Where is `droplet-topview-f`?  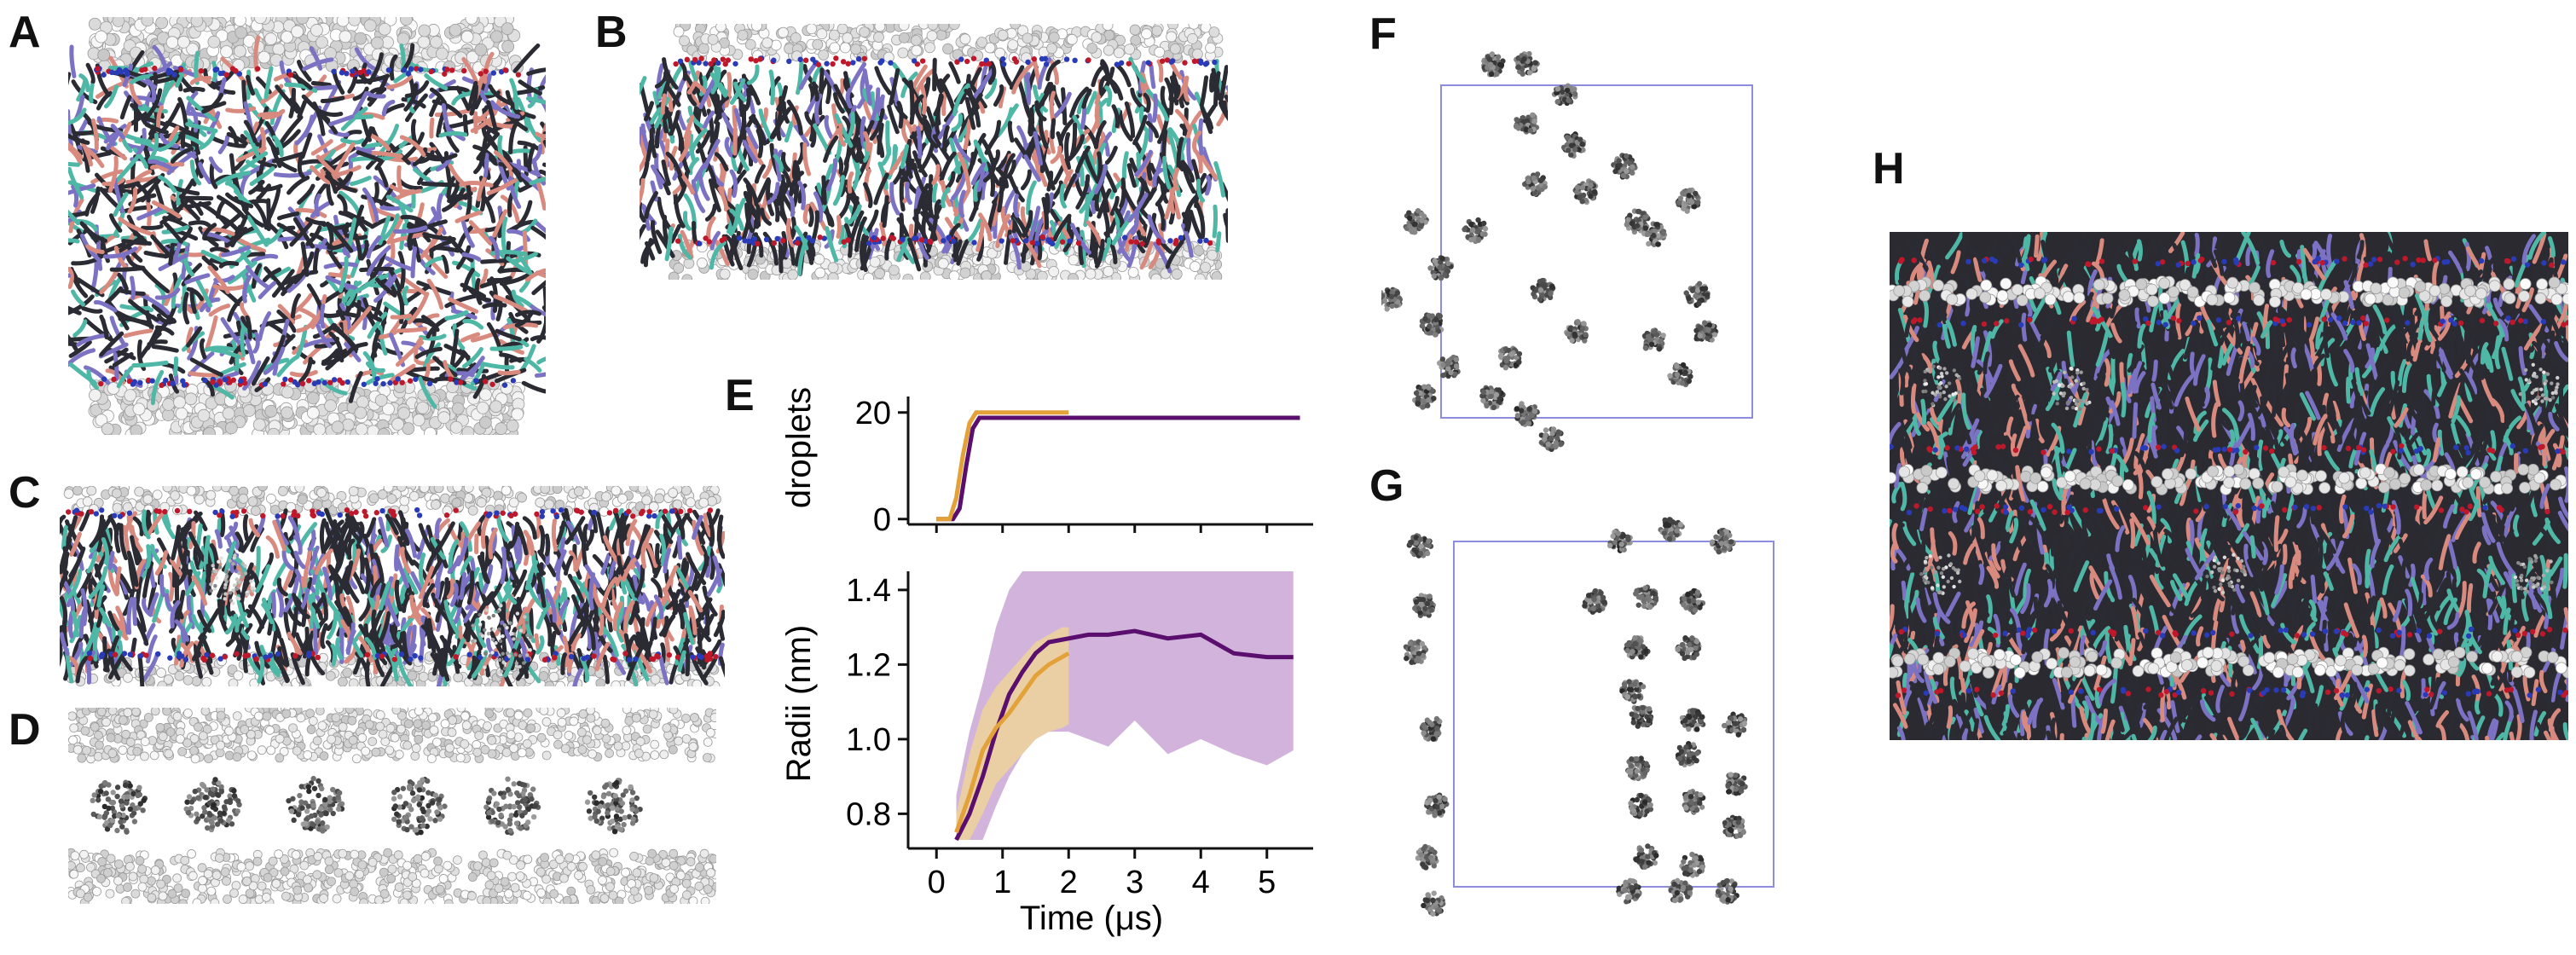 droplet-topview-f is located at coordinates (1567, 252).